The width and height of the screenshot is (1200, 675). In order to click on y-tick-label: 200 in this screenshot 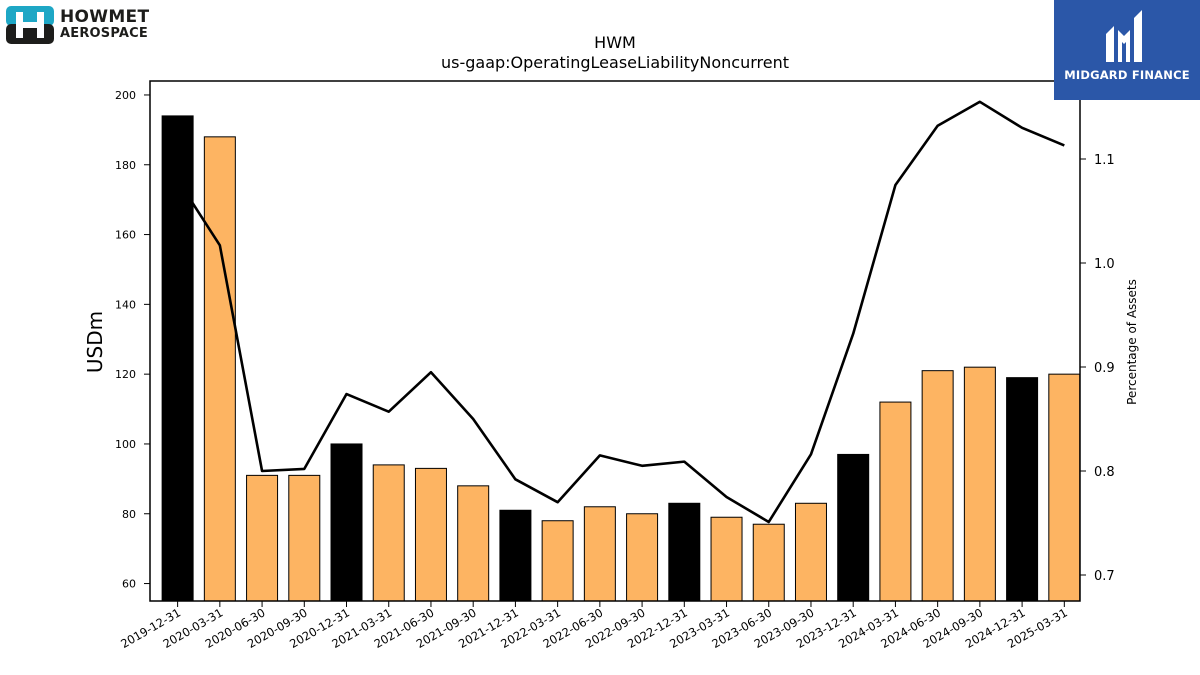, I will do `click(125, 95)`.